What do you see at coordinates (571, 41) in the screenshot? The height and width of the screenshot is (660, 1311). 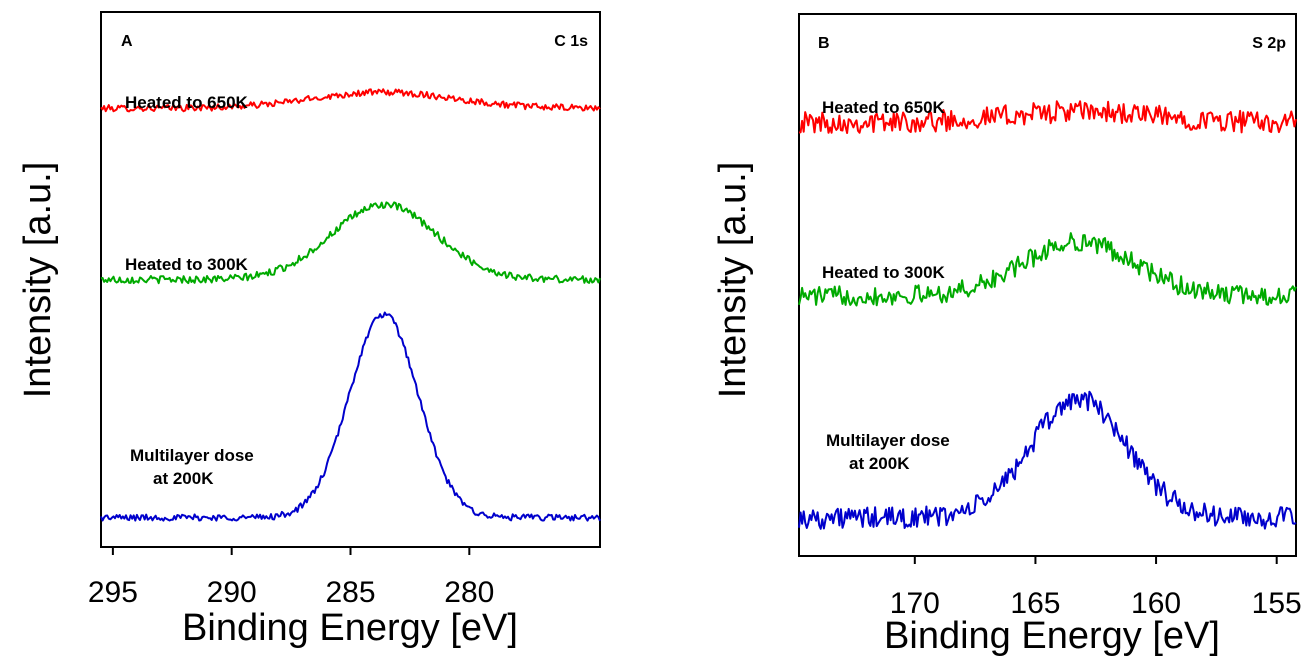 I see `panel-a-corner-label: C 1s` at bounding box center [571, 41].